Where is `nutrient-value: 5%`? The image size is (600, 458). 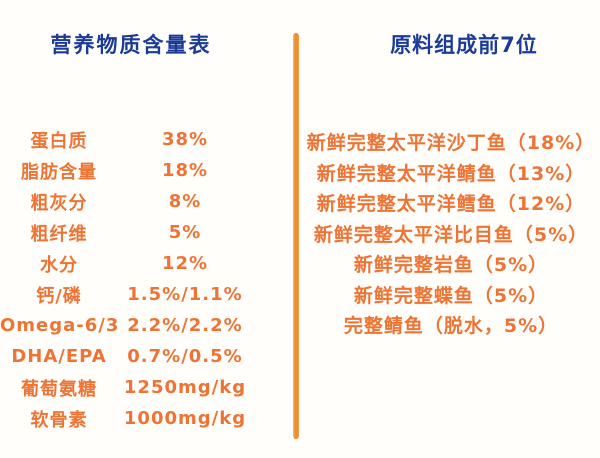 nutrient-value: 5% is located at coordinates (185, 232).